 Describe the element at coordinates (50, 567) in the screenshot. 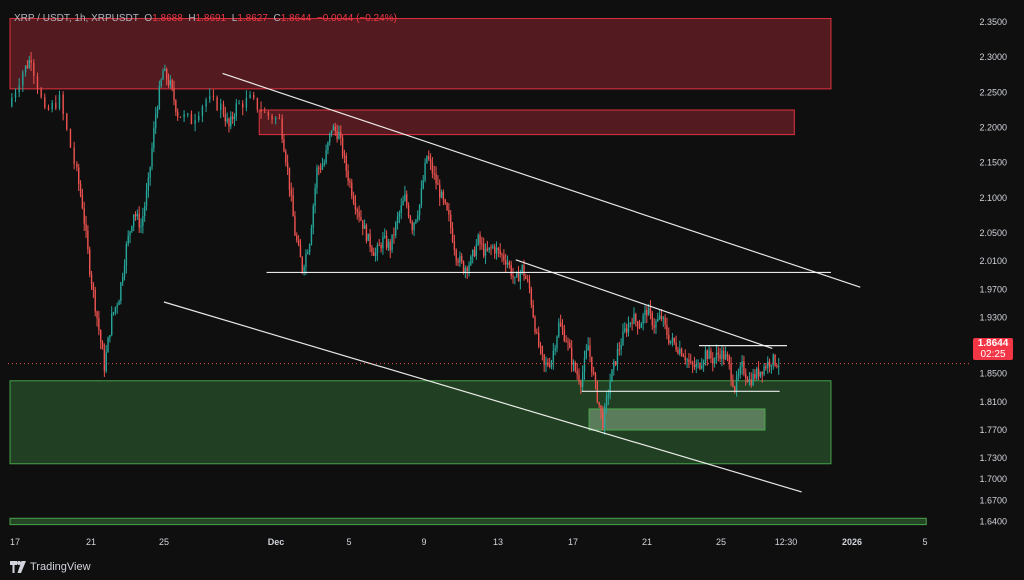

I see `tradingview-logo: TradingView` at that location.